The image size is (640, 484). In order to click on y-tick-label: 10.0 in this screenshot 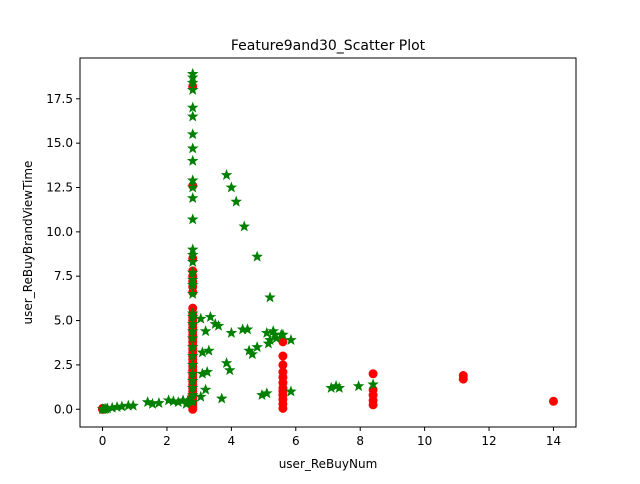, I will do `click(59, 232)`.